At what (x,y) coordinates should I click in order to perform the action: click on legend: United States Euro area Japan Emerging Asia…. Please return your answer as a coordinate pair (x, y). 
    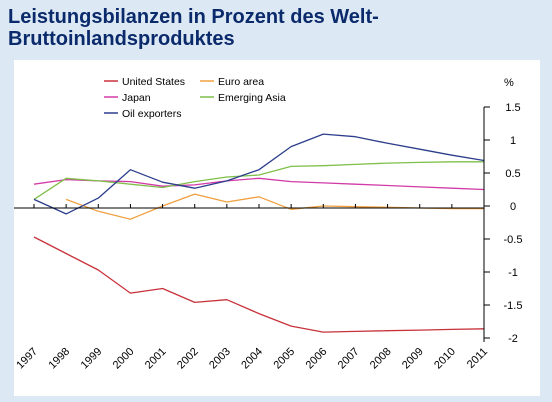
    Looking at the image, I should click on (195, 98).